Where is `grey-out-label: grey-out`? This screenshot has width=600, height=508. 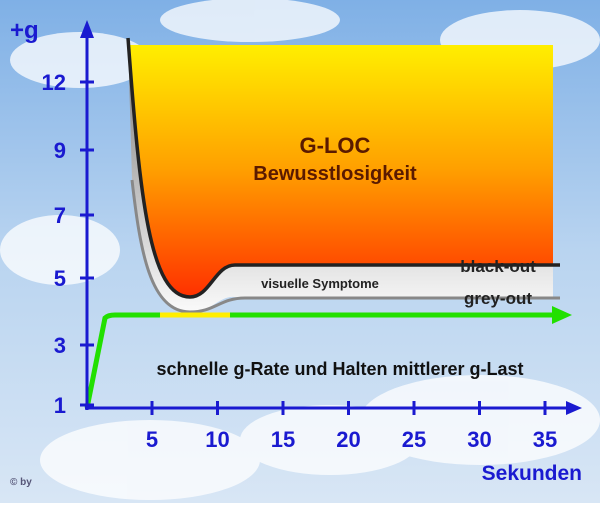 grey-out-label: grey-out is located at coordinates (498, 298).